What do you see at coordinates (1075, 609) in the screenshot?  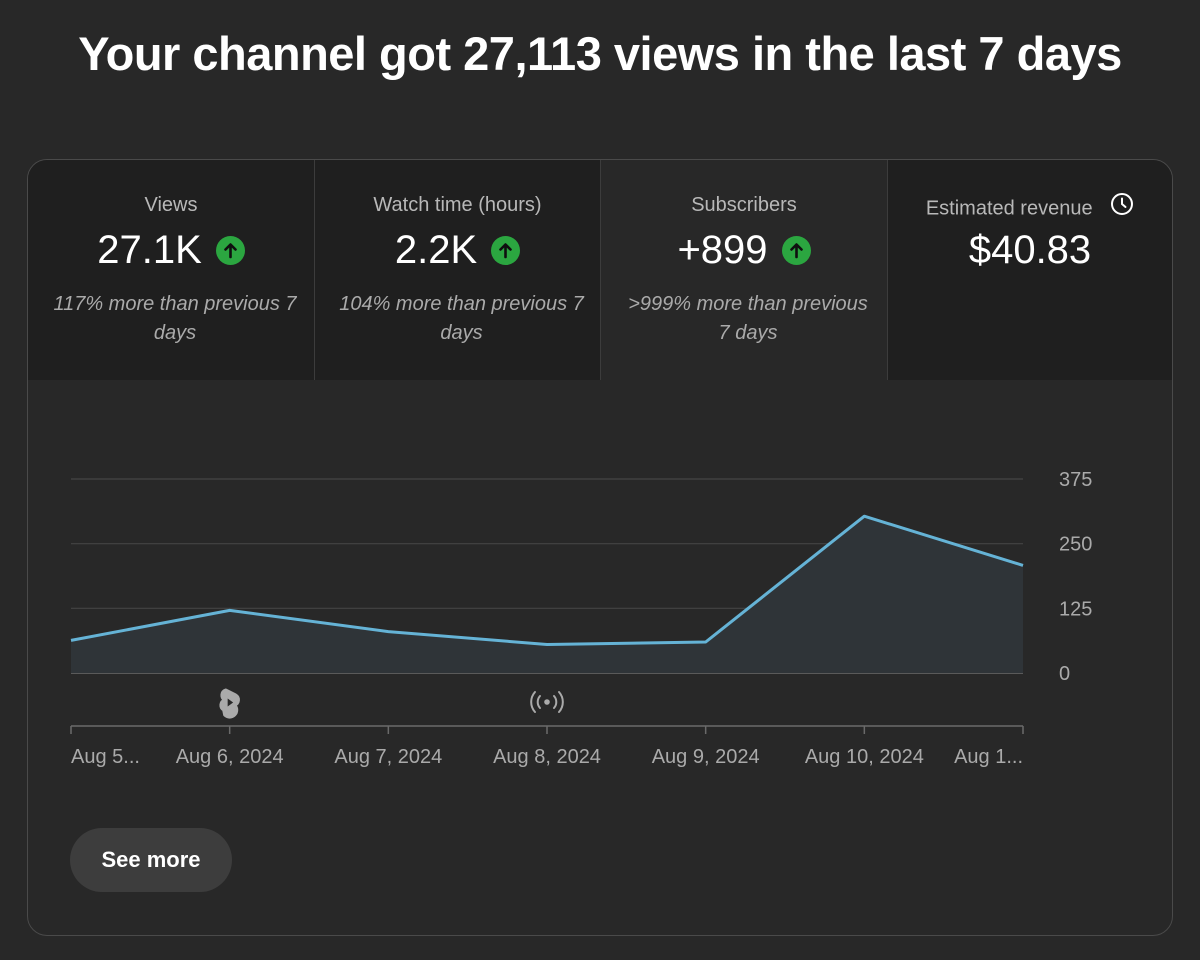 I see `y-tick-label: 125` at bounding box center [1075, 609].